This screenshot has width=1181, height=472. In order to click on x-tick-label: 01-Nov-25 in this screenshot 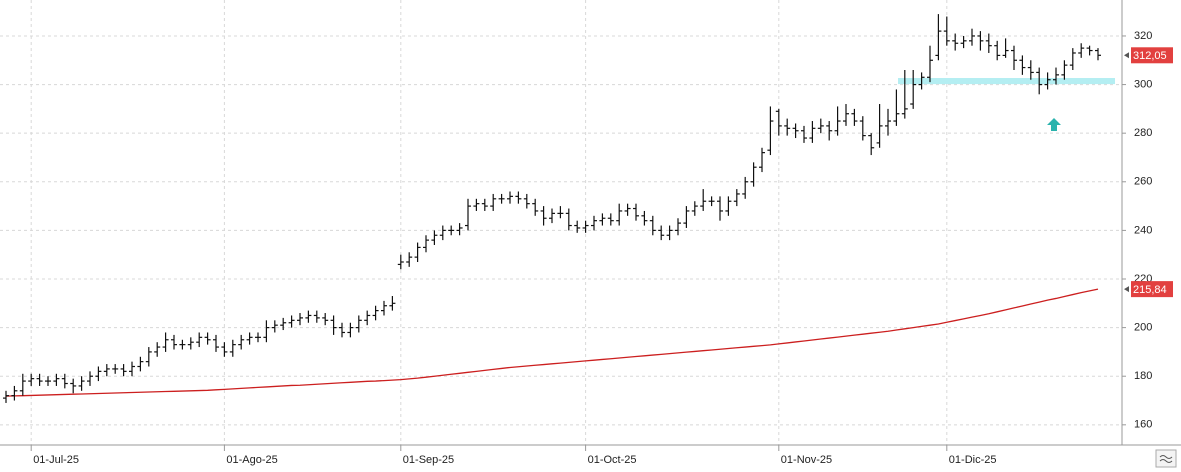, I will do `click(806, 460)`.